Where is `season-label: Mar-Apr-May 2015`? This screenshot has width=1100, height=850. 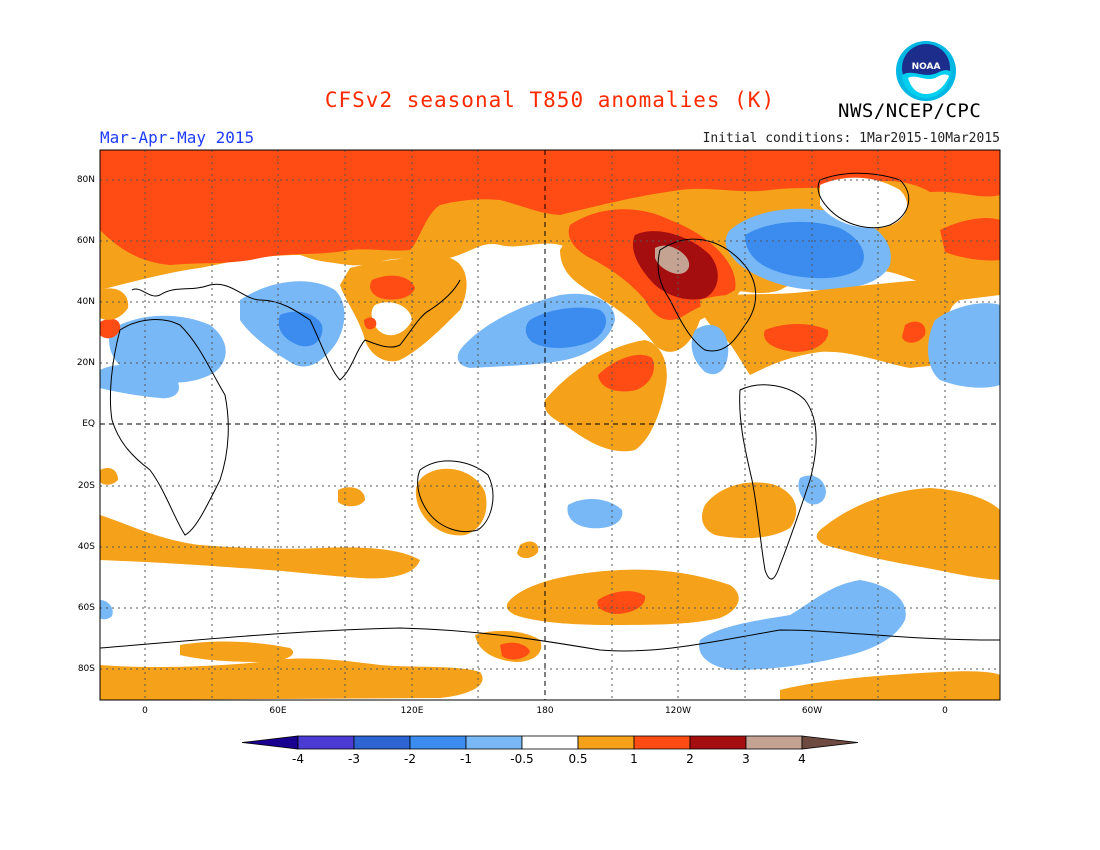 season-label: Mar-Apr-May 2015 is located at coordinates (177, 137).